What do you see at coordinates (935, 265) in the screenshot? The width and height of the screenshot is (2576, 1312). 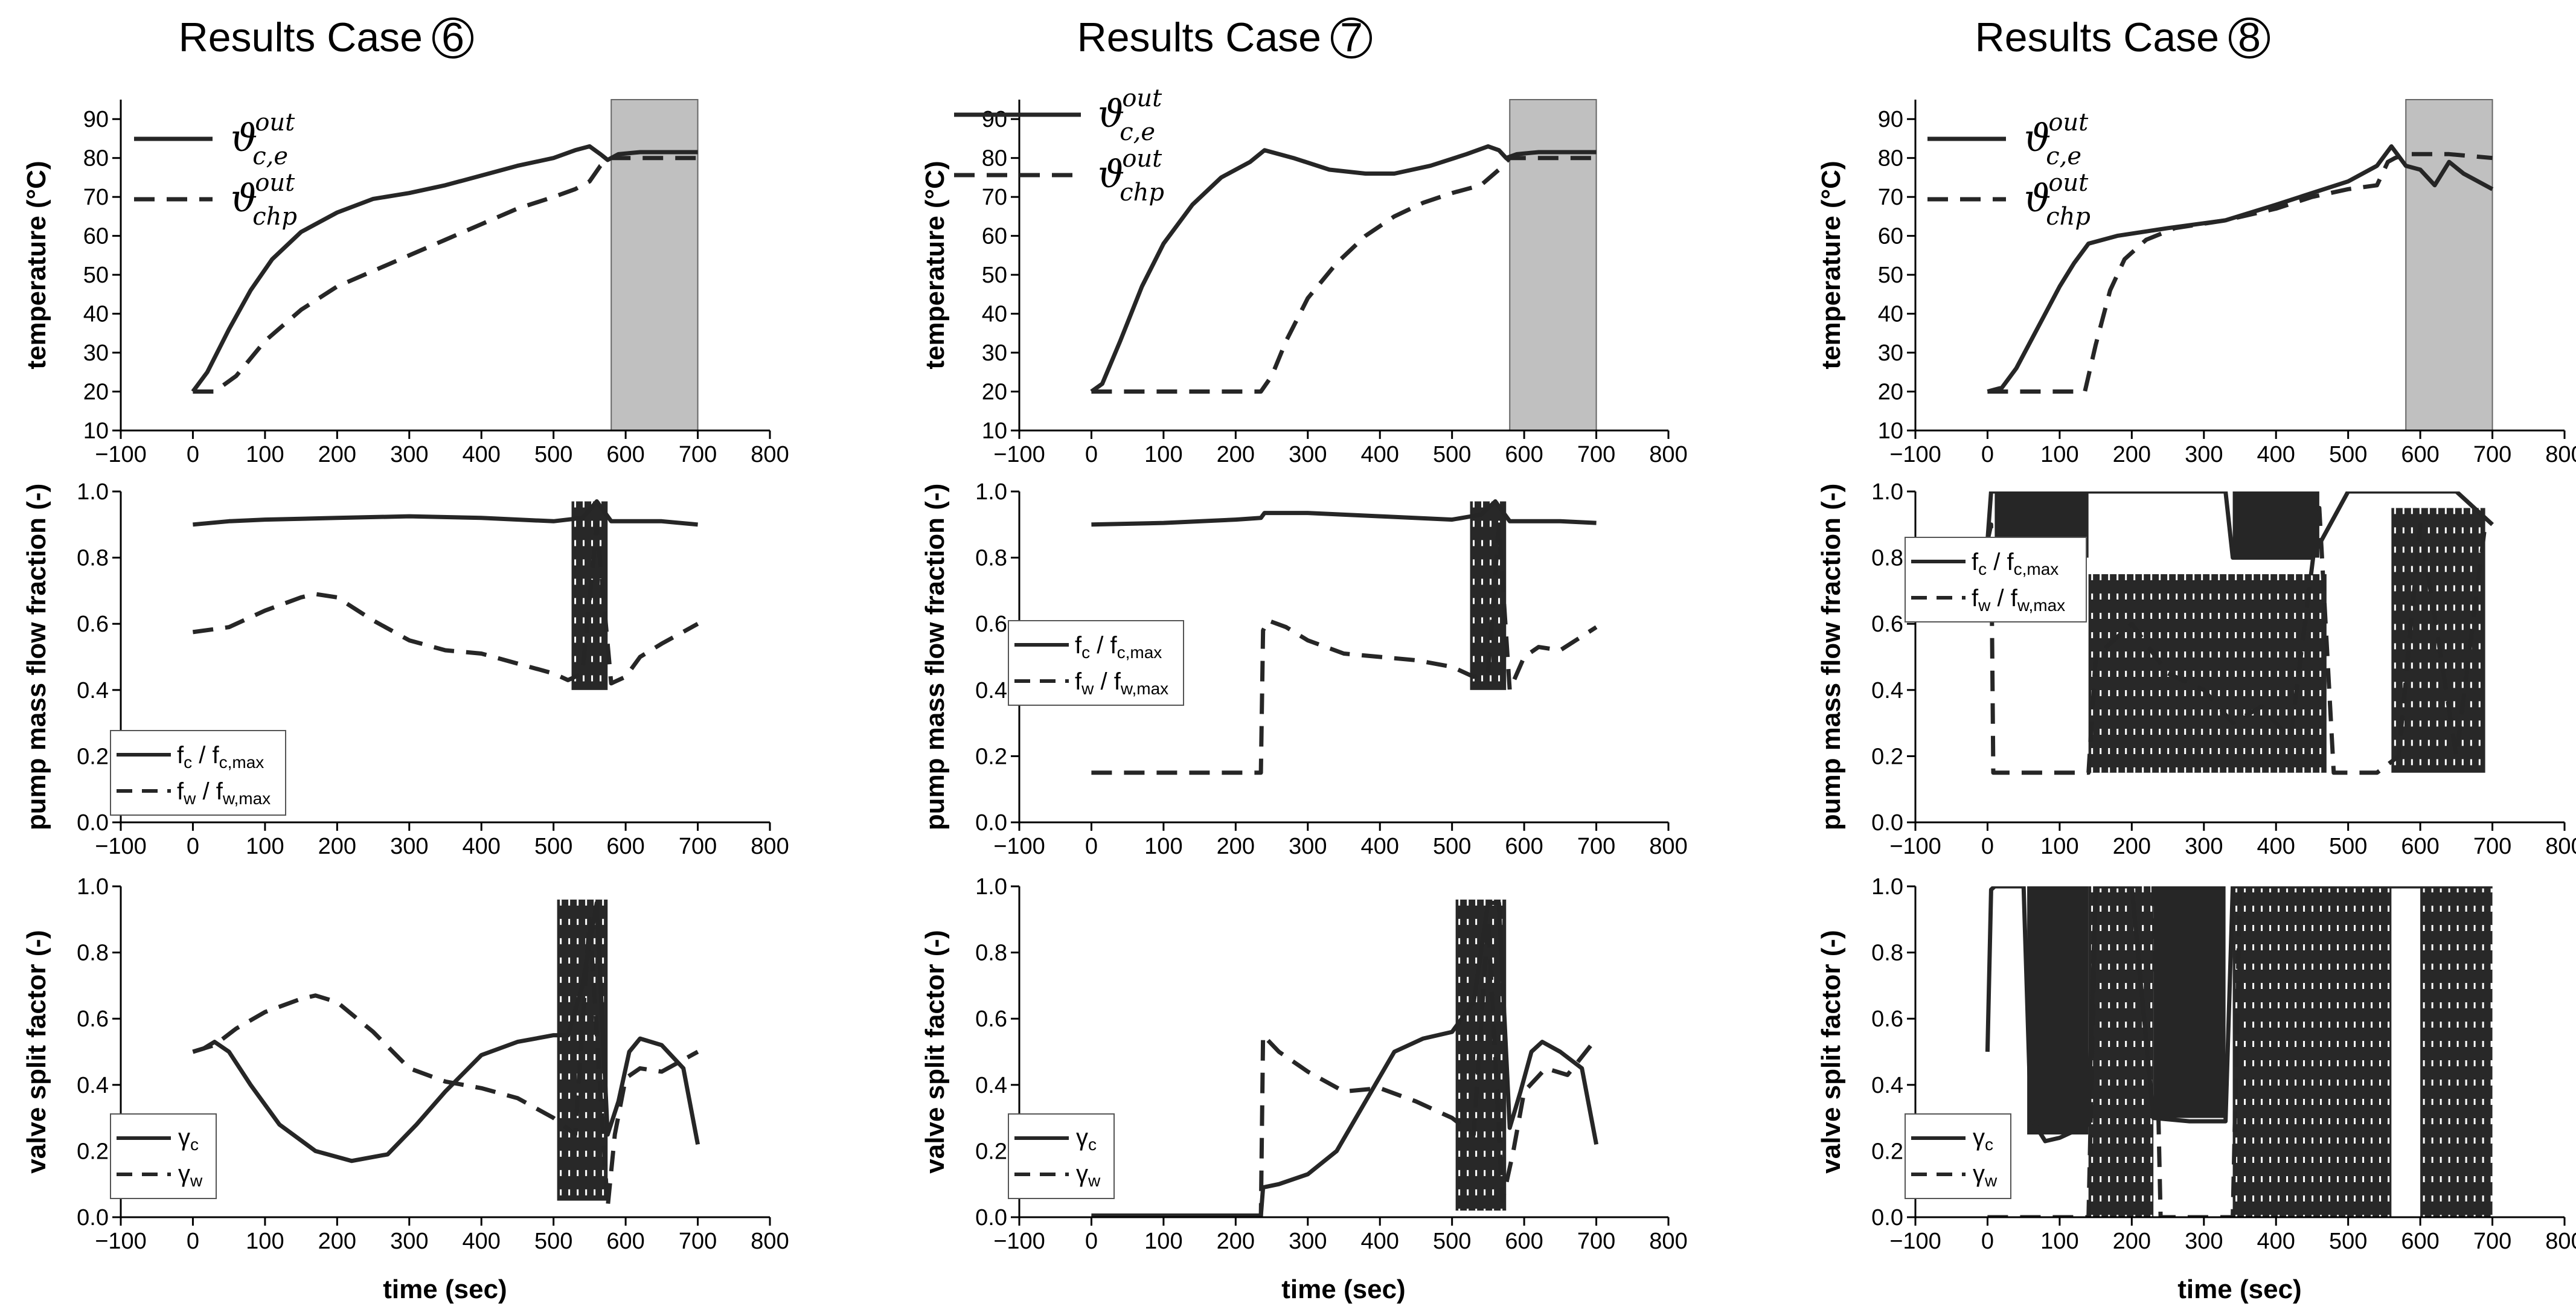 I see `ylabel-case7-temperature: temperature (°C)` at bounding box center [935, 265].